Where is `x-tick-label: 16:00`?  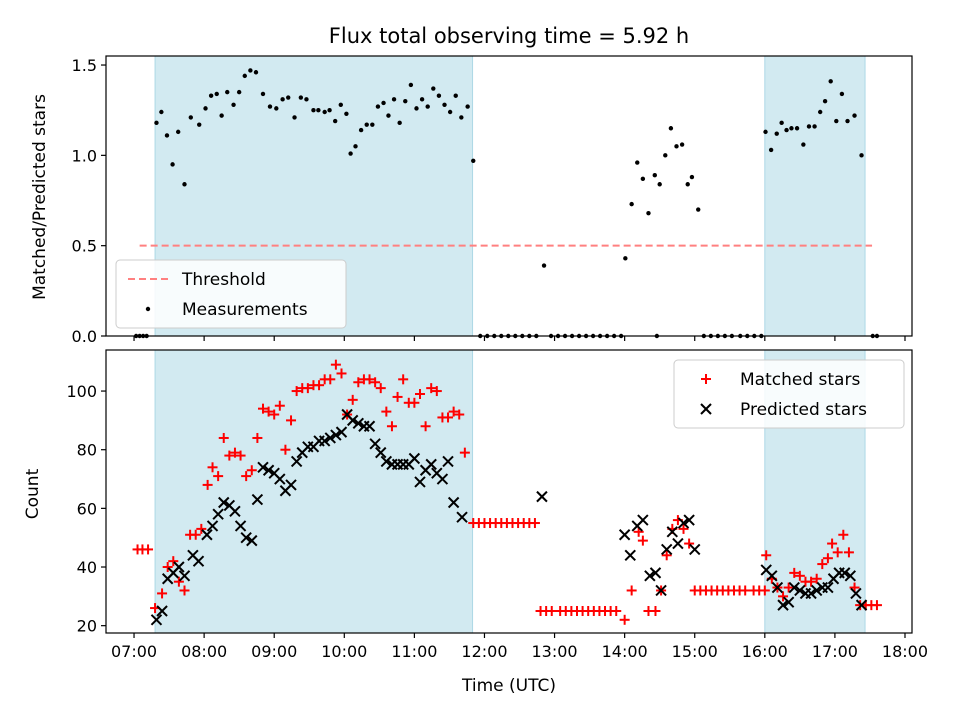 x-tick-label: 16:00 is located at coordinates (765, 651).